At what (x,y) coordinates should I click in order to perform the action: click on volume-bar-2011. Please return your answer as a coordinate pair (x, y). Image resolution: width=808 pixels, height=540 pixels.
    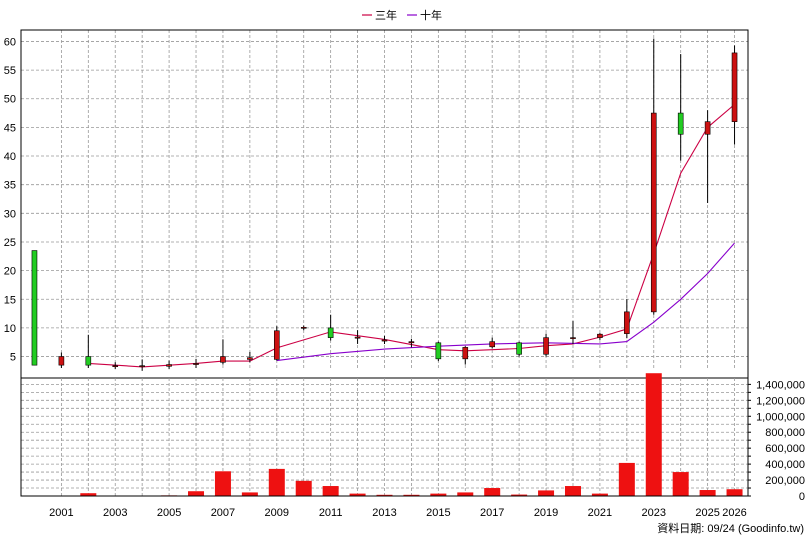
    Looking at the image, I should click on (330, 491).